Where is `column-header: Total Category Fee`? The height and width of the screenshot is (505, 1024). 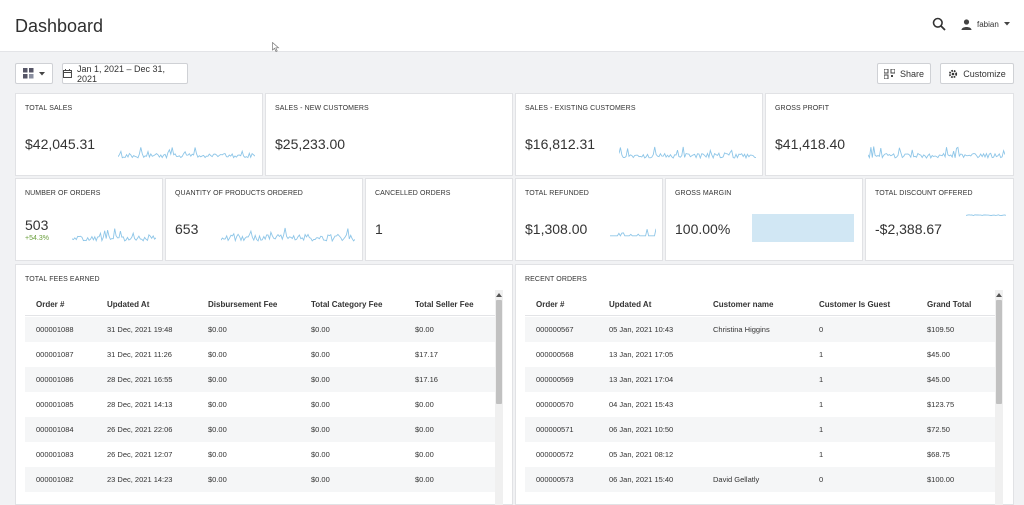 column-header: Total Category Fee is located at coordinates (347, 304).